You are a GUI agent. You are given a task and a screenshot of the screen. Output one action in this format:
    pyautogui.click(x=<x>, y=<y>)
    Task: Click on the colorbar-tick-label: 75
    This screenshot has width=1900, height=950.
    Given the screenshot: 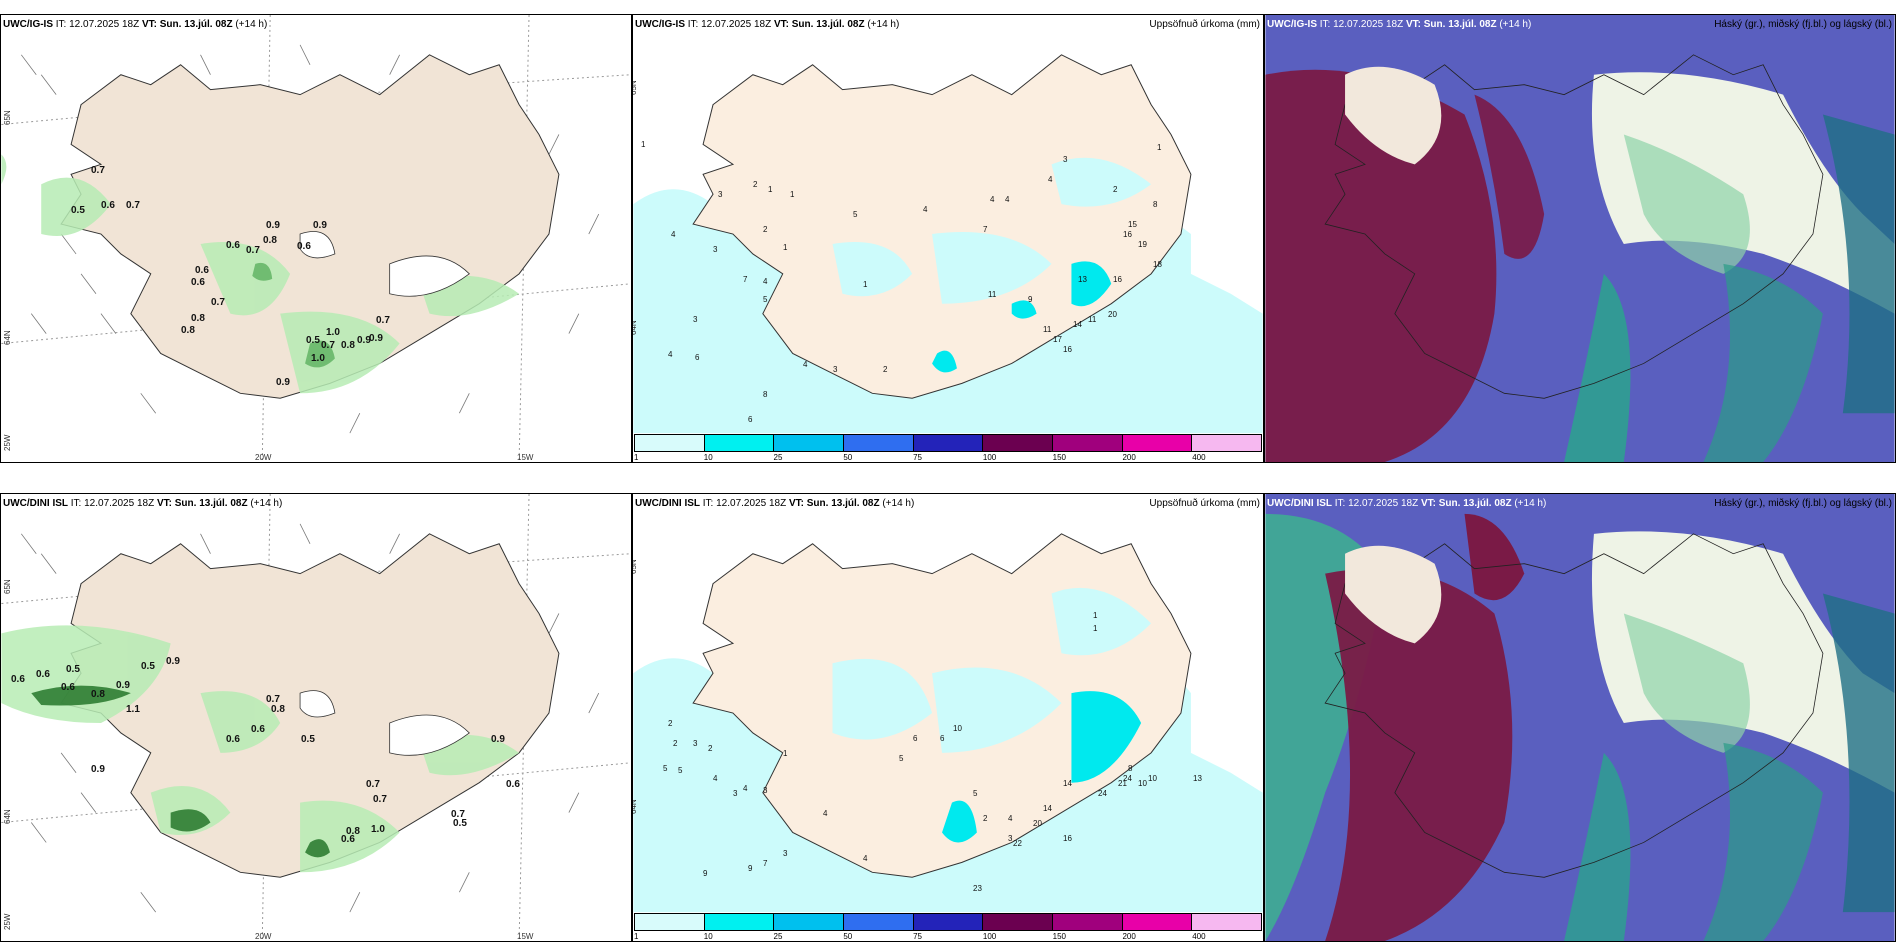 What is the action you would take?
    pyautogui.click(x=918, y=936)
    